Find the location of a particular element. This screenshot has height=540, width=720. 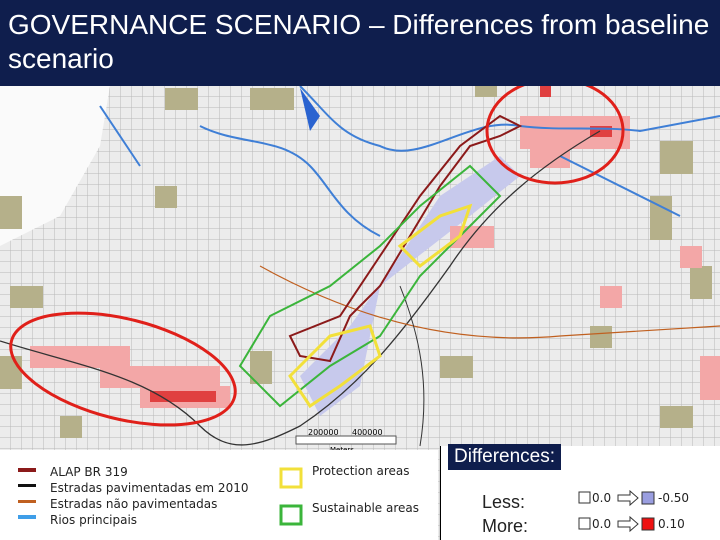

yellow-outline is located at coordinates (380, 306).